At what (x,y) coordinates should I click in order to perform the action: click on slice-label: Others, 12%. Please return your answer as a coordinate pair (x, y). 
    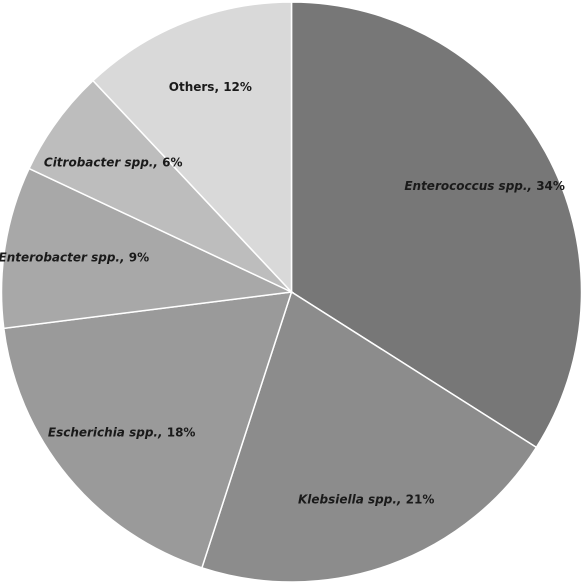
    Looking at the image, I should click on (210, 87).